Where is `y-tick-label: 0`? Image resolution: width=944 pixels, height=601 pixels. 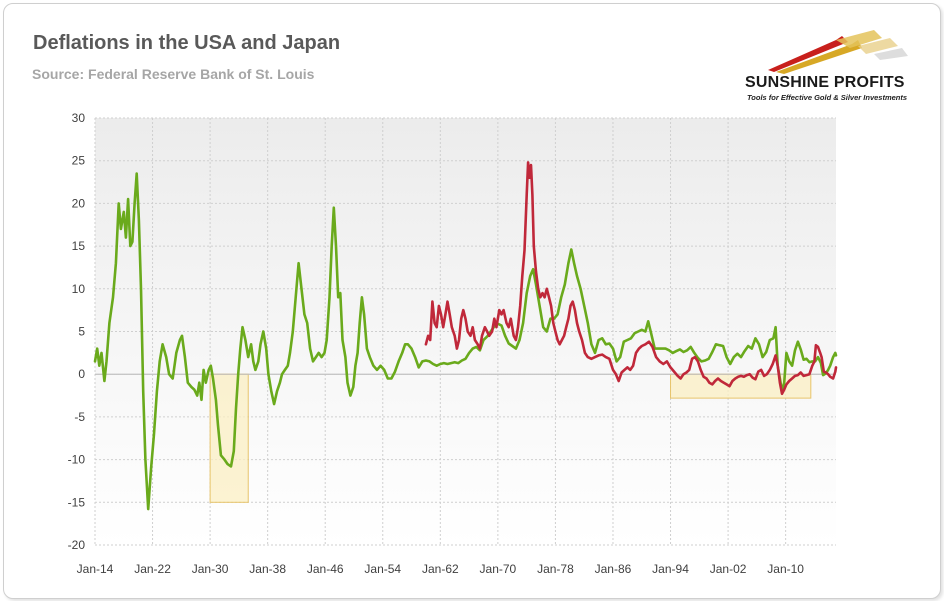 y-tick-label: 0 is located at coordinates (81, 374).